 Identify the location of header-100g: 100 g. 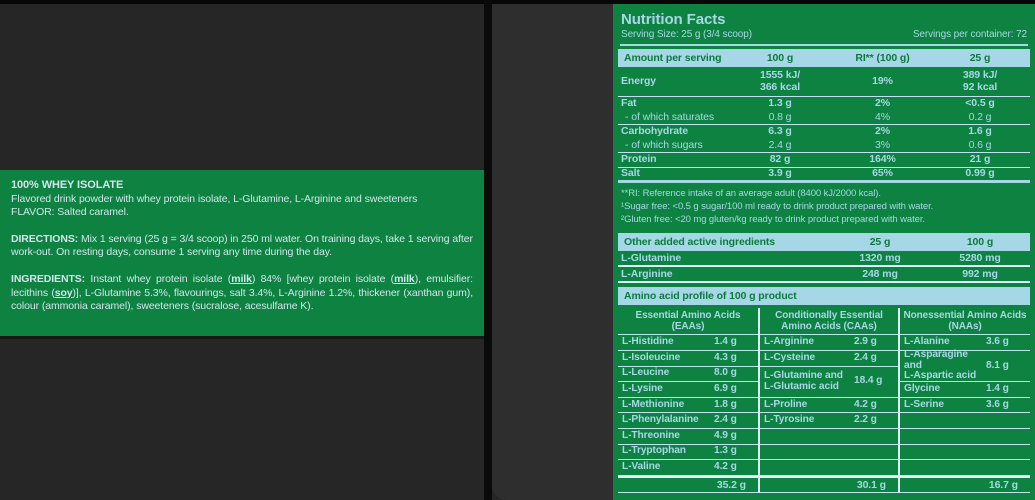
(780, 58).